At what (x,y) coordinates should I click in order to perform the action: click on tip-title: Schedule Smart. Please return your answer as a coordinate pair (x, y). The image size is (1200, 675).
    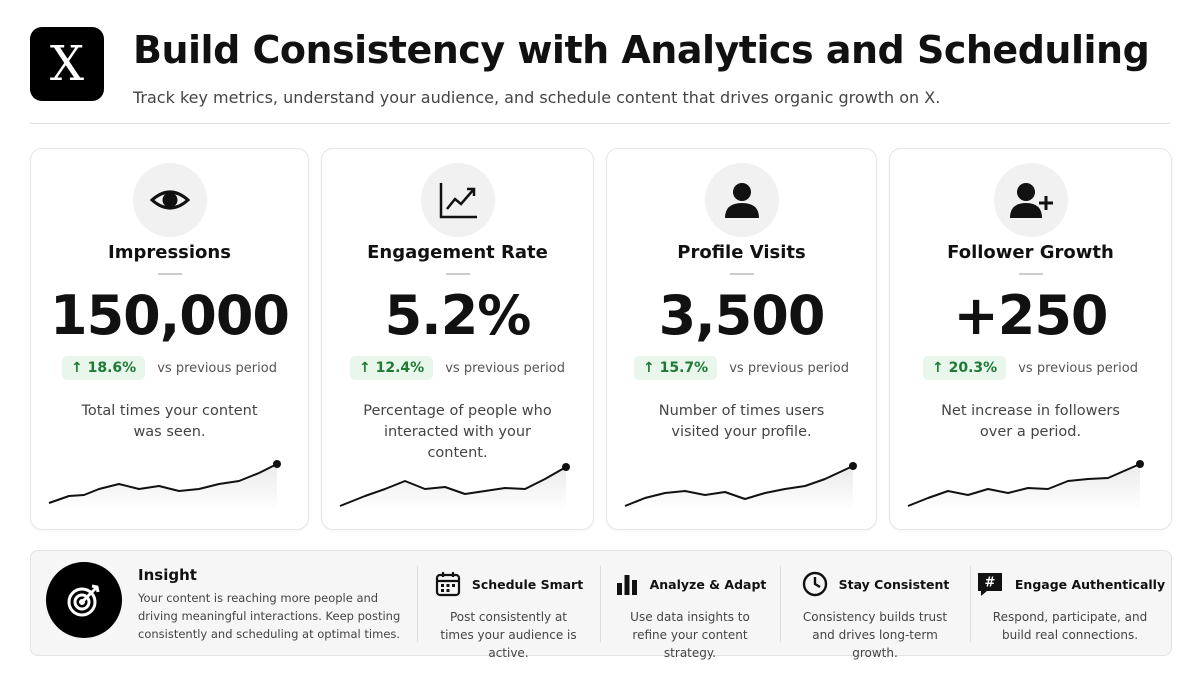
    Looking at the image, I should click on (527, 584).